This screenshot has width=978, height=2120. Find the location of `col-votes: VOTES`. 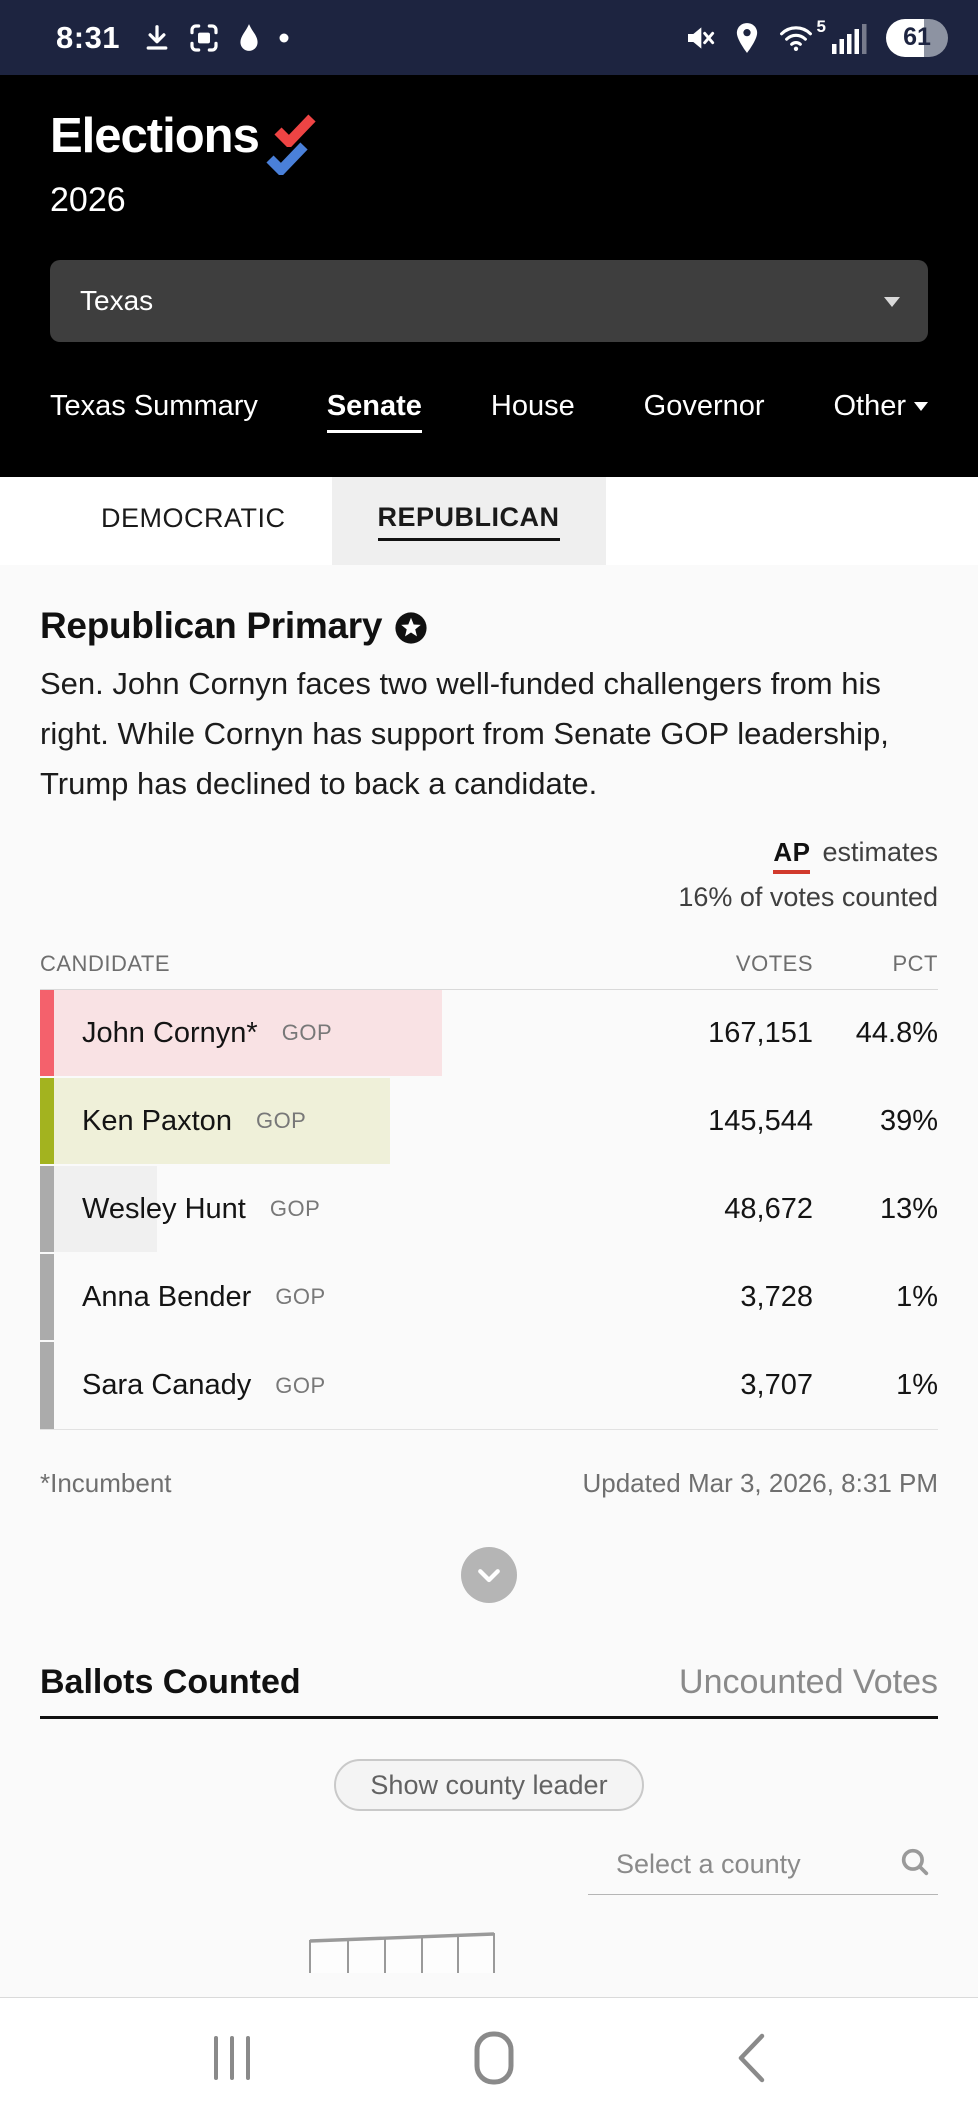

col-votes: VOTES is located at coordinates (774, 963).